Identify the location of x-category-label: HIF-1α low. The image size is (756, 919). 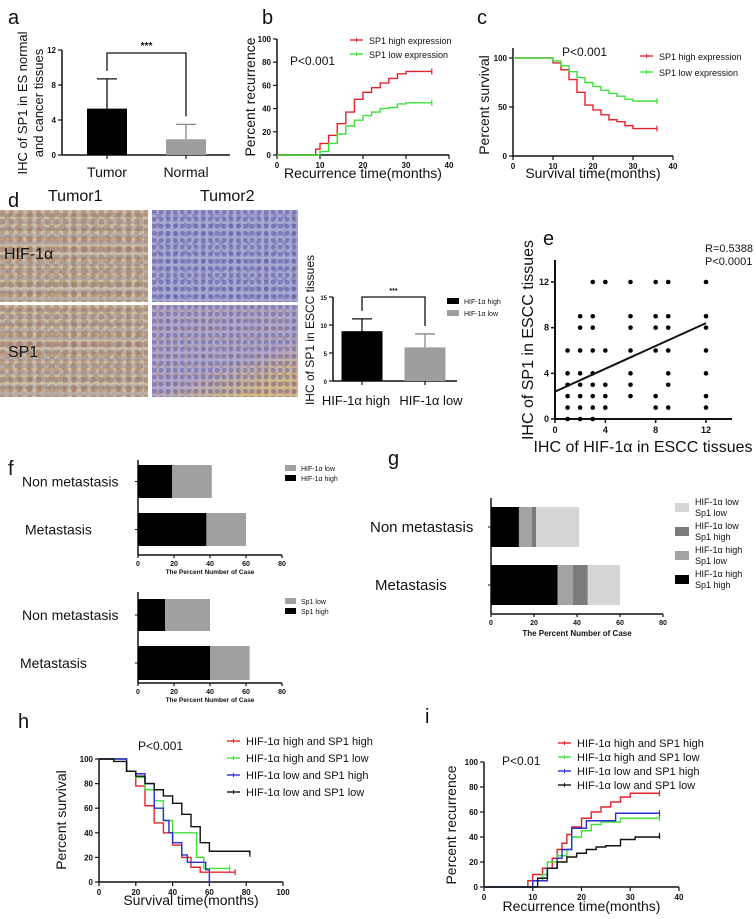
(431, 400).